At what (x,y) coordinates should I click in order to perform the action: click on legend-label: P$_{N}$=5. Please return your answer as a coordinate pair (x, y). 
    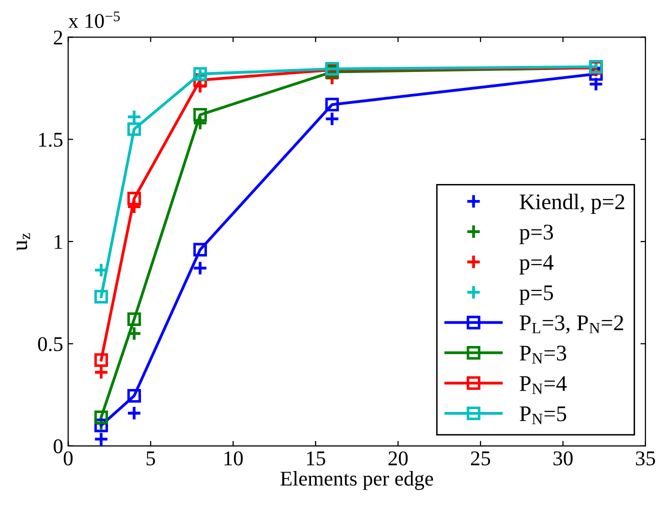
    Looking at the image, I should click on (543, 415).